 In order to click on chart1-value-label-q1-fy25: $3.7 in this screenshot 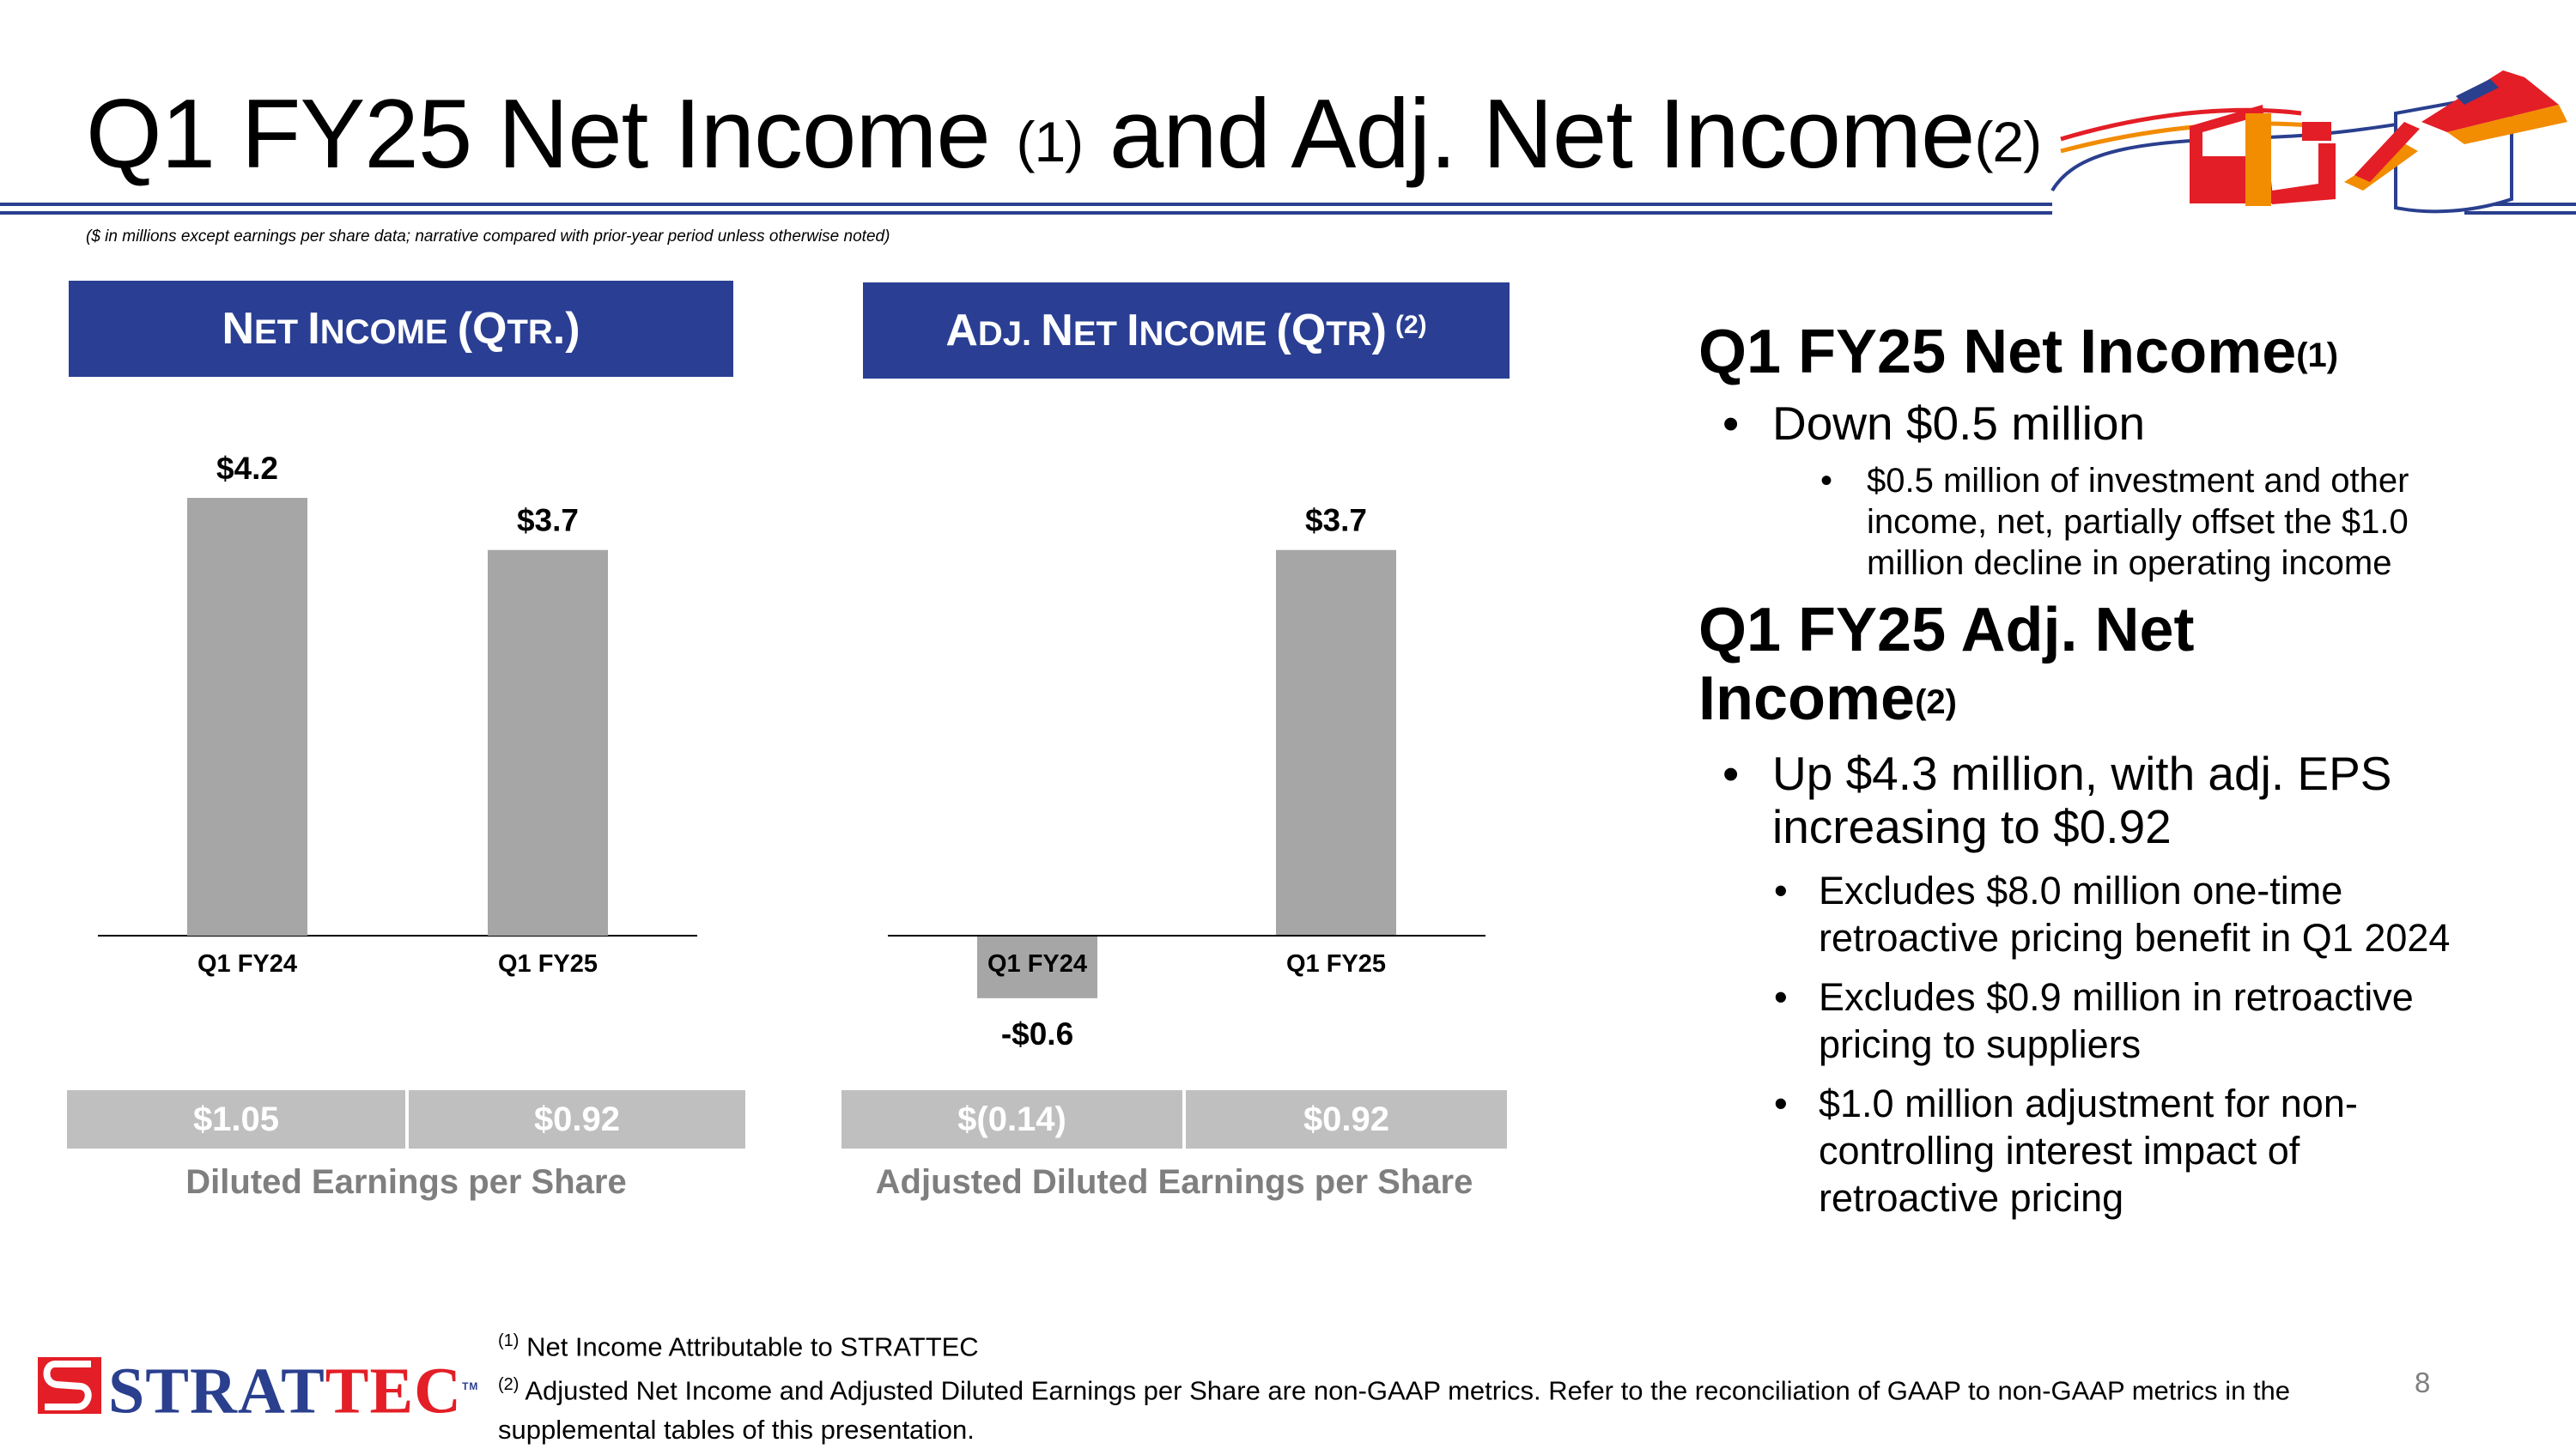, I will do `click(548, 520)`.